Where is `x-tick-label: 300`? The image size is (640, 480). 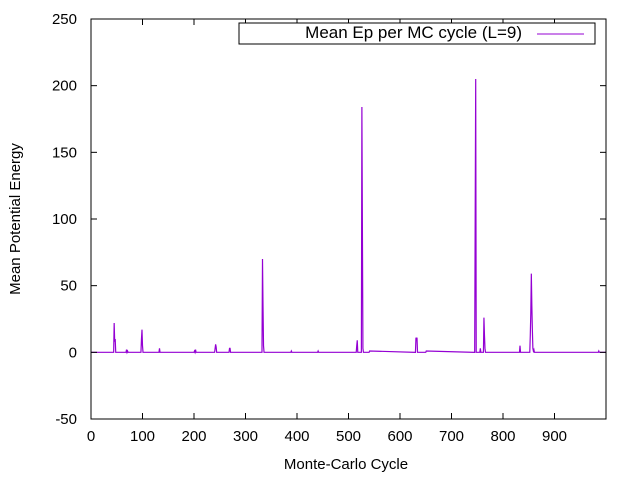 x-tick-label: 300 is located at coordinates (245, 436).